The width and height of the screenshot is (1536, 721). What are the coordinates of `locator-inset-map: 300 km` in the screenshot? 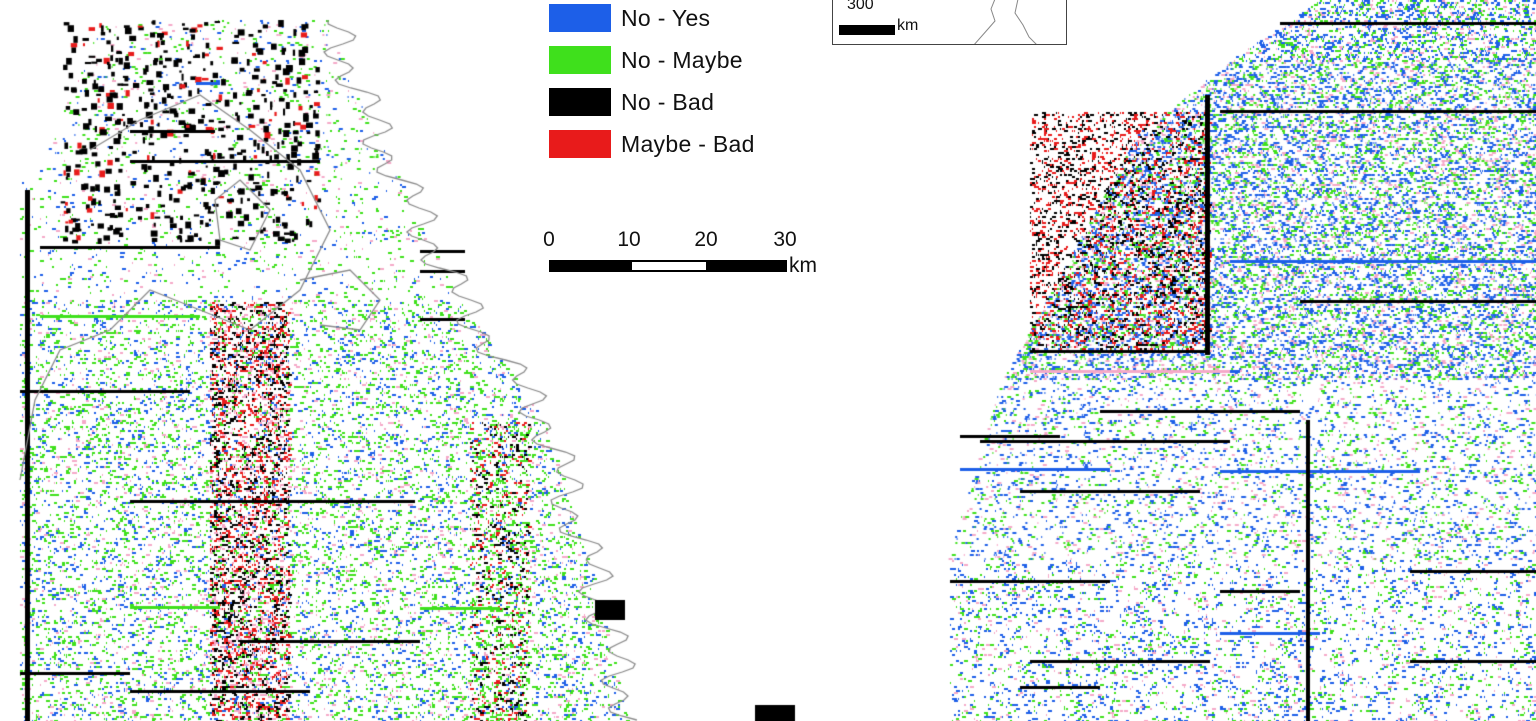 It's located at (949, 22).